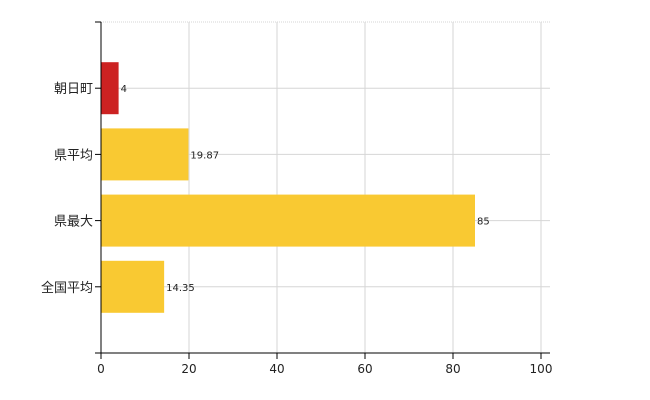 This screenshot has height=400, width=650. Describe the element at coordinates (204, 155) in the screenshot. I see `data-label: 19.87` at that location.